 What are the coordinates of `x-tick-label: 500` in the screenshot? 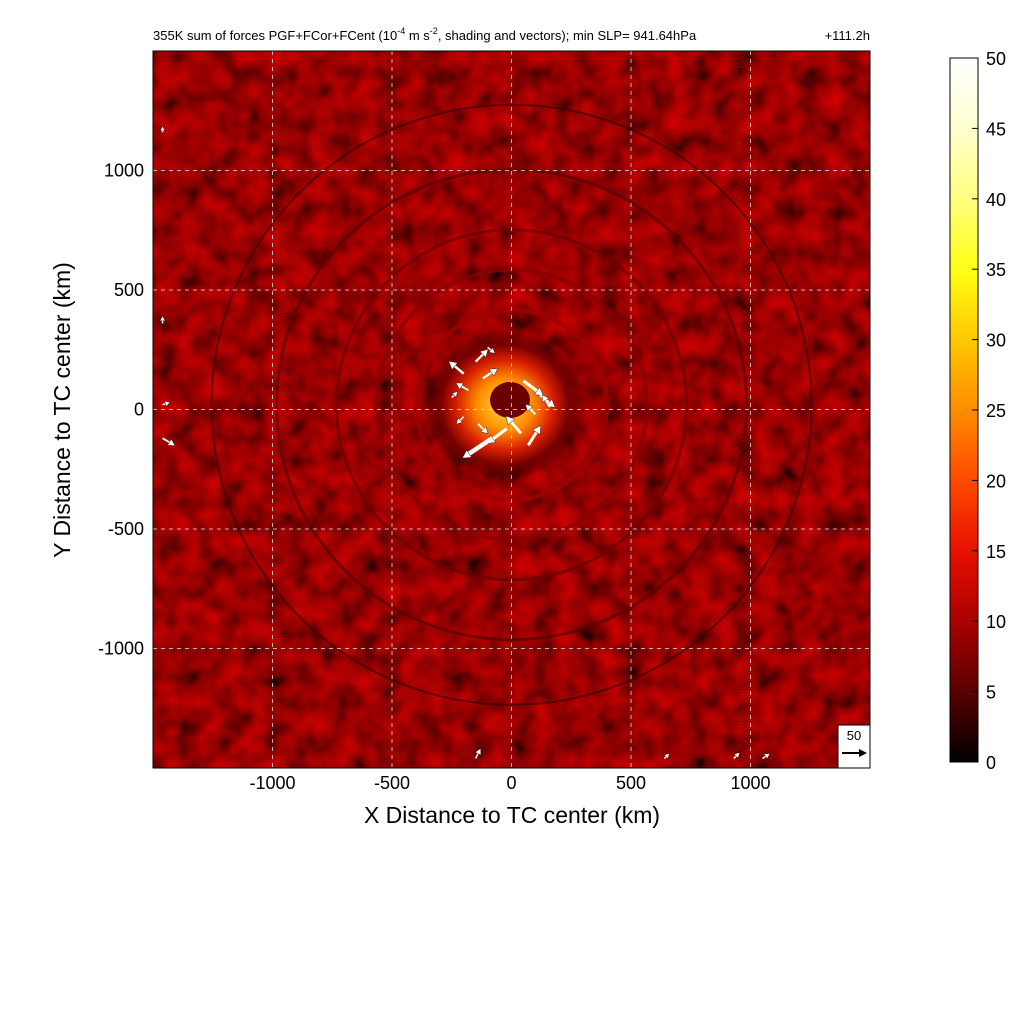 It's located at (631, 783).